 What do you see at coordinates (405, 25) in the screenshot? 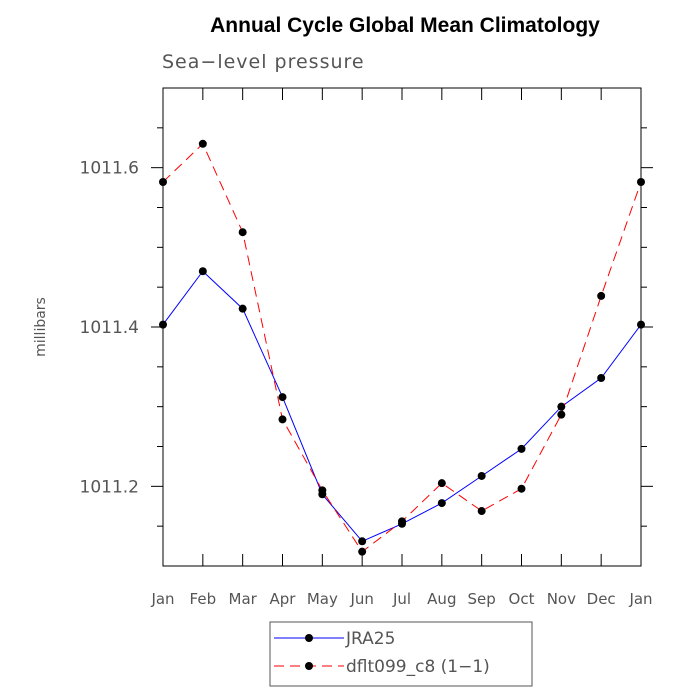
I see `chart-title: Annual Cycle Global Mean Climatology` at bounding box center [405, 25].